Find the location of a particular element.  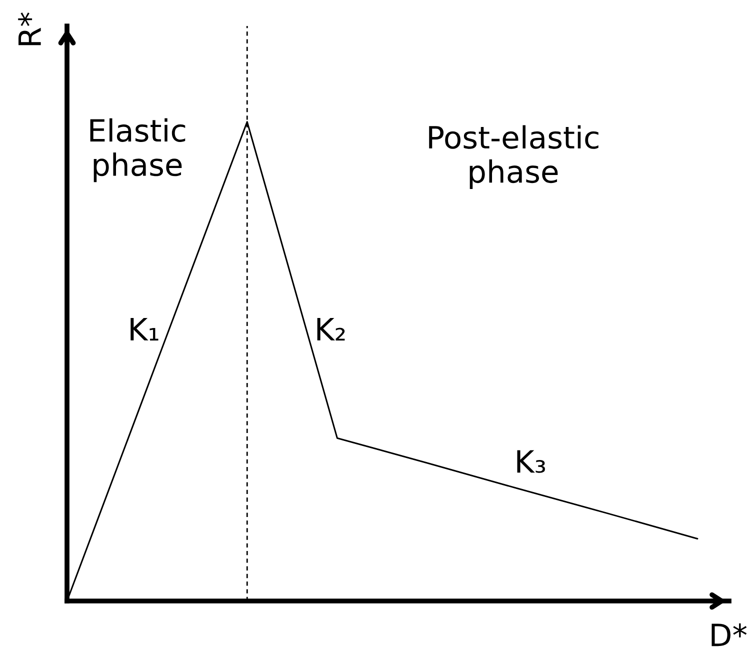

annotation: K₂ is located at coordinates (331, 329).